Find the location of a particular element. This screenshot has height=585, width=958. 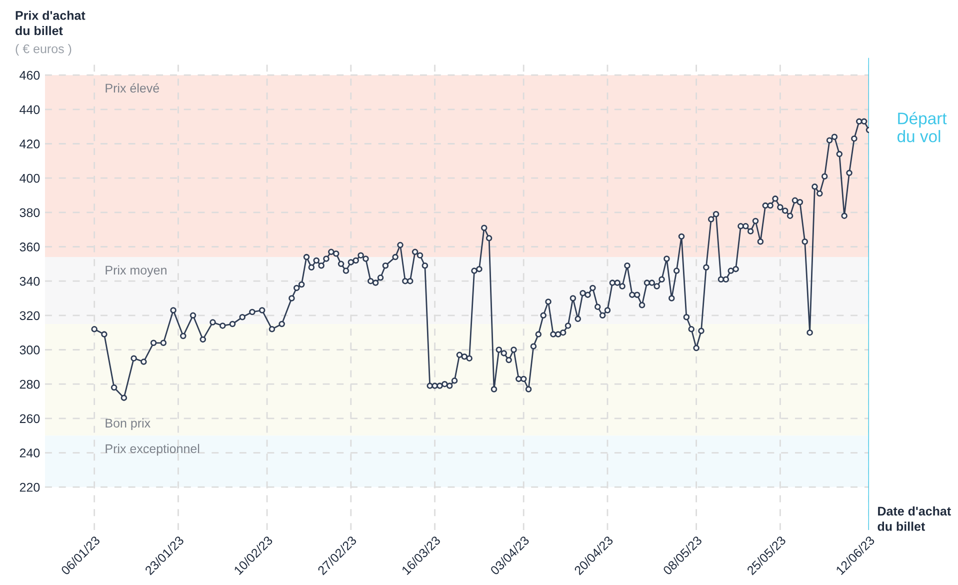

y-tick-label: 320 is located at coordinates (30, 315).